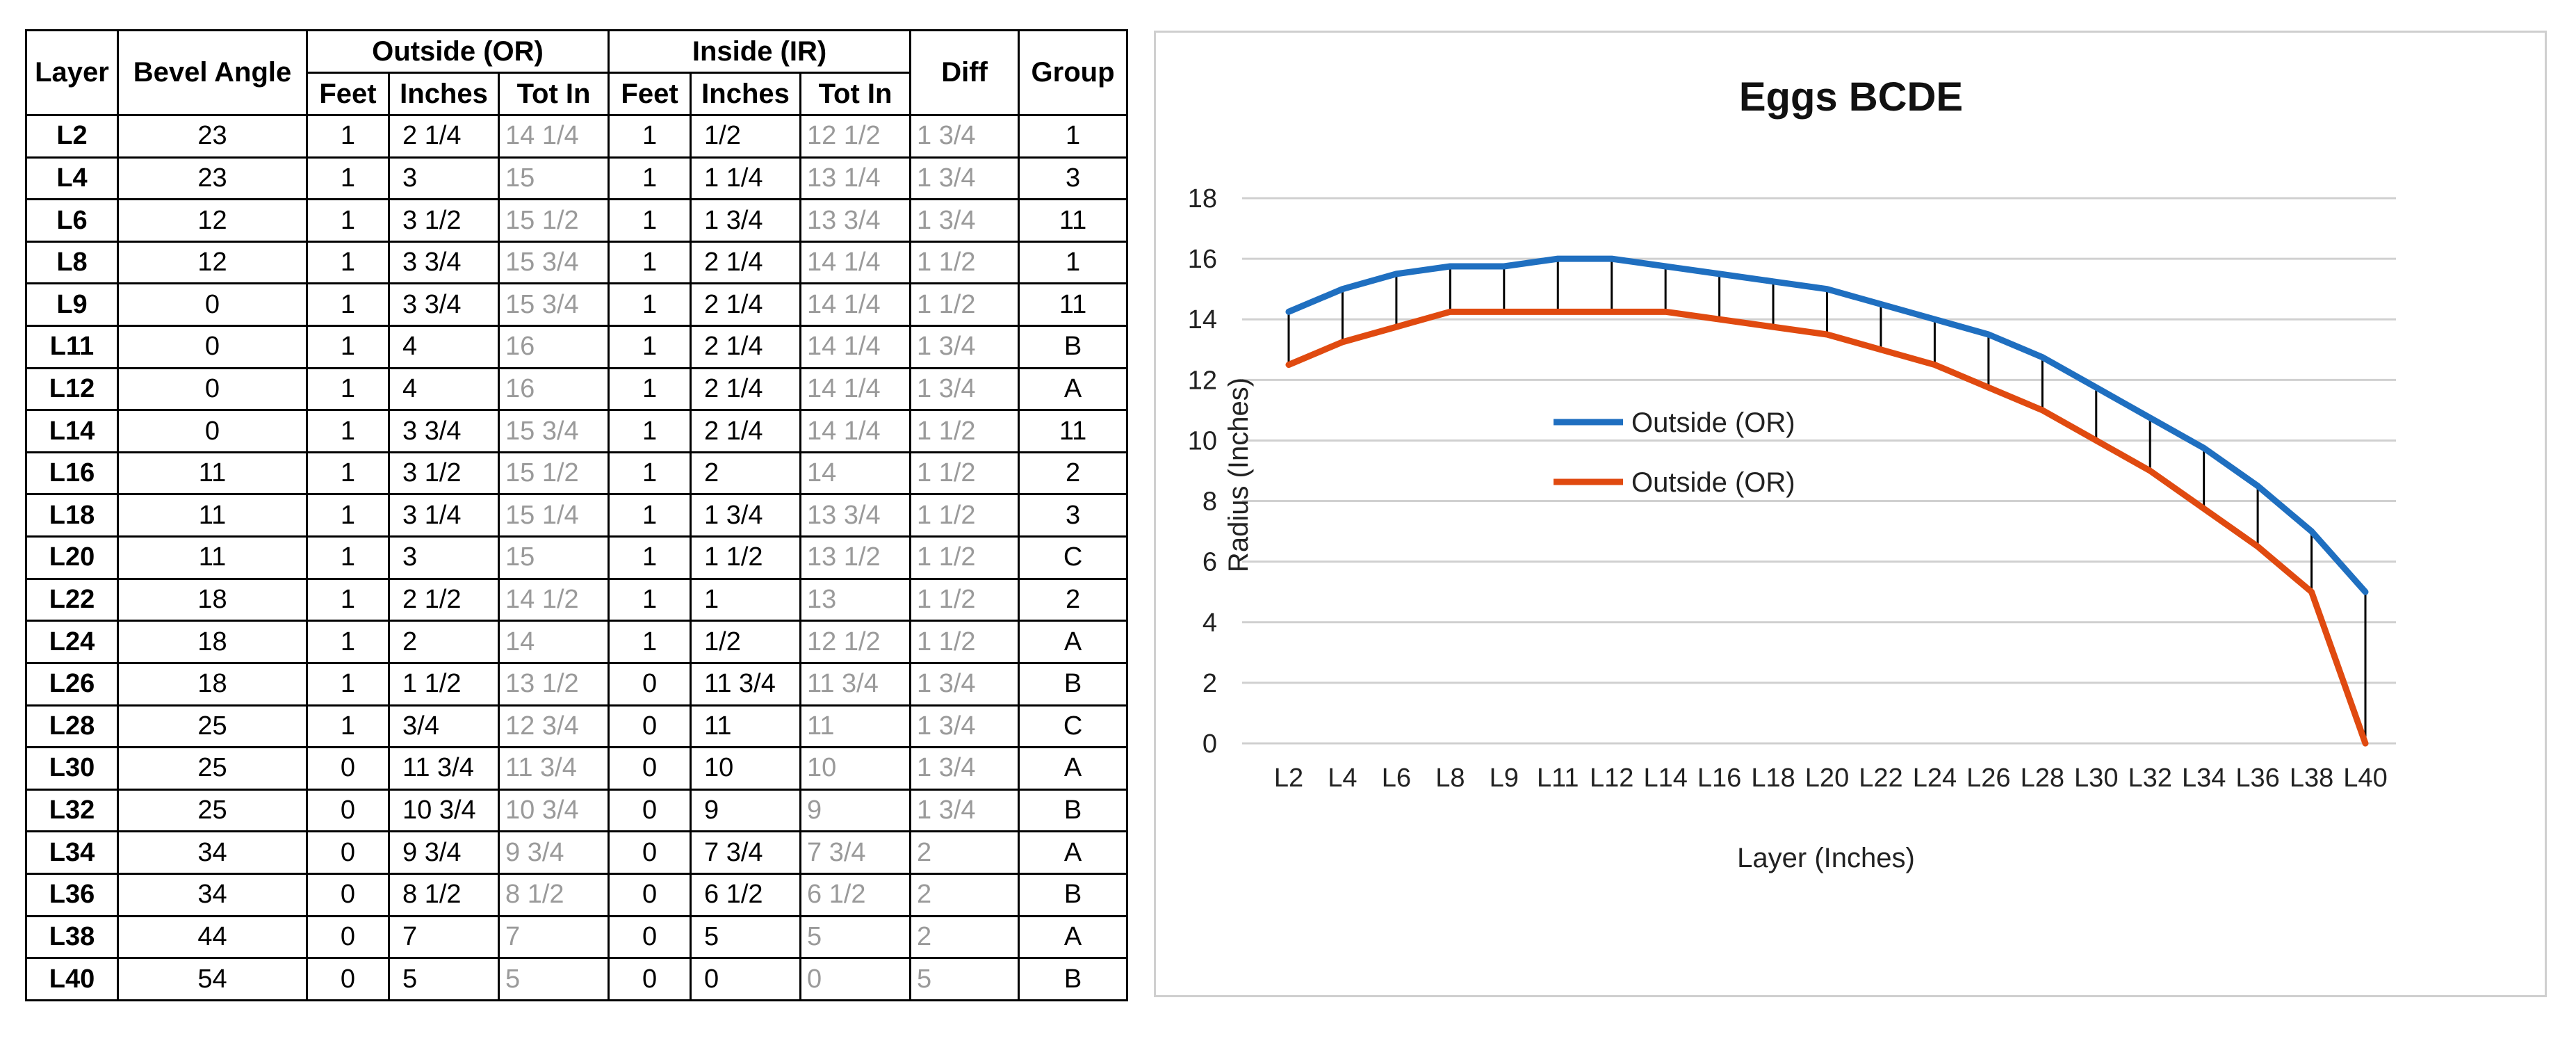 Image resolution: width=2576 pixels, height=1041 pixels. I want to click on cell-or-tot-in: 15 1/2, so click(553, 220).